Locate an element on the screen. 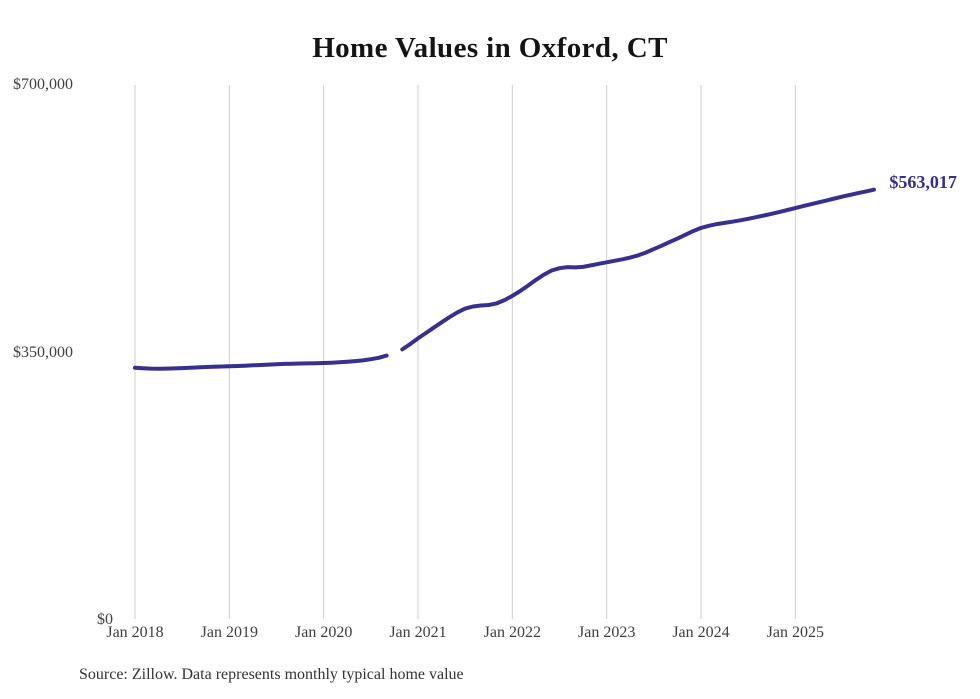 This screenshot has height=699, width=980. y-axis-tick-700000: $700,000 is located at coordinates (43, 84).